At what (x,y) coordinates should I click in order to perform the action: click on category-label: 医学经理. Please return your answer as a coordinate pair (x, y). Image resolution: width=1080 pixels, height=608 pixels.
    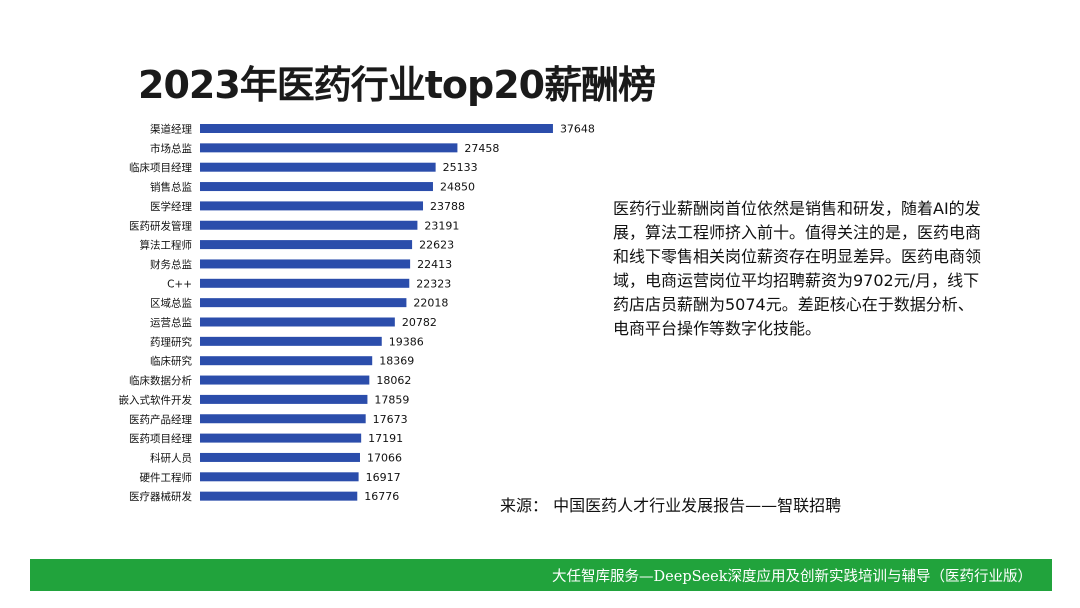
    Looking at the image, I should click on (171, 206).